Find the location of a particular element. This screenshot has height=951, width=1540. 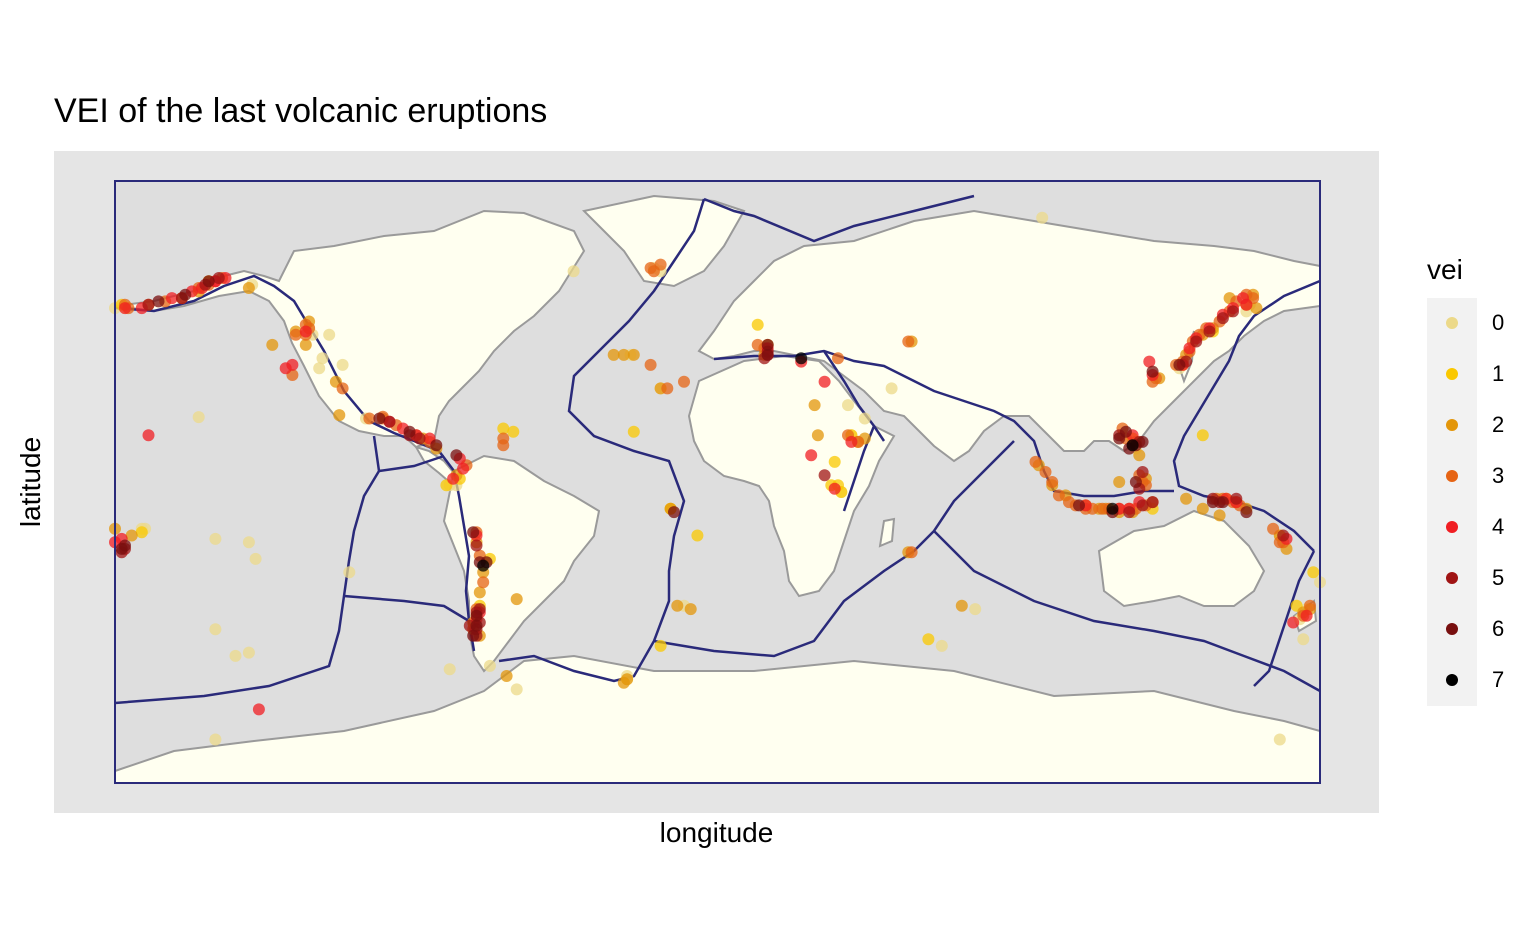

legend-key-5: 5 is located at coordinates (1465, 578).